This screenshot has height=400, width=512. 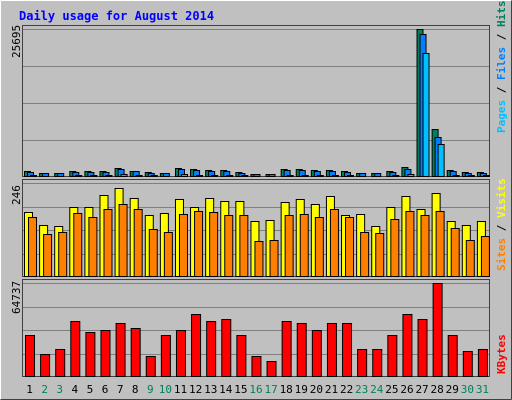 What do you see at coordinates (180, 389) in the screenshot?
I see `day-label: 11` at bounding box center [180, 389].